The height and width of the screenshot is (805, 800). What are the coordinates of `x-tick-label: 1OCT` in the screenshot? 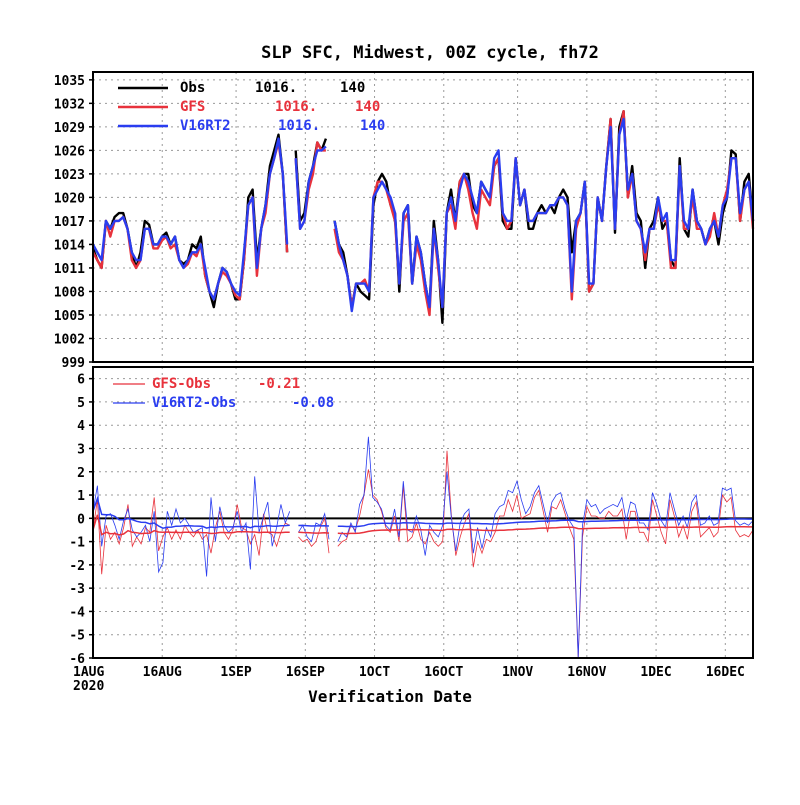 It's located at (374, 672).